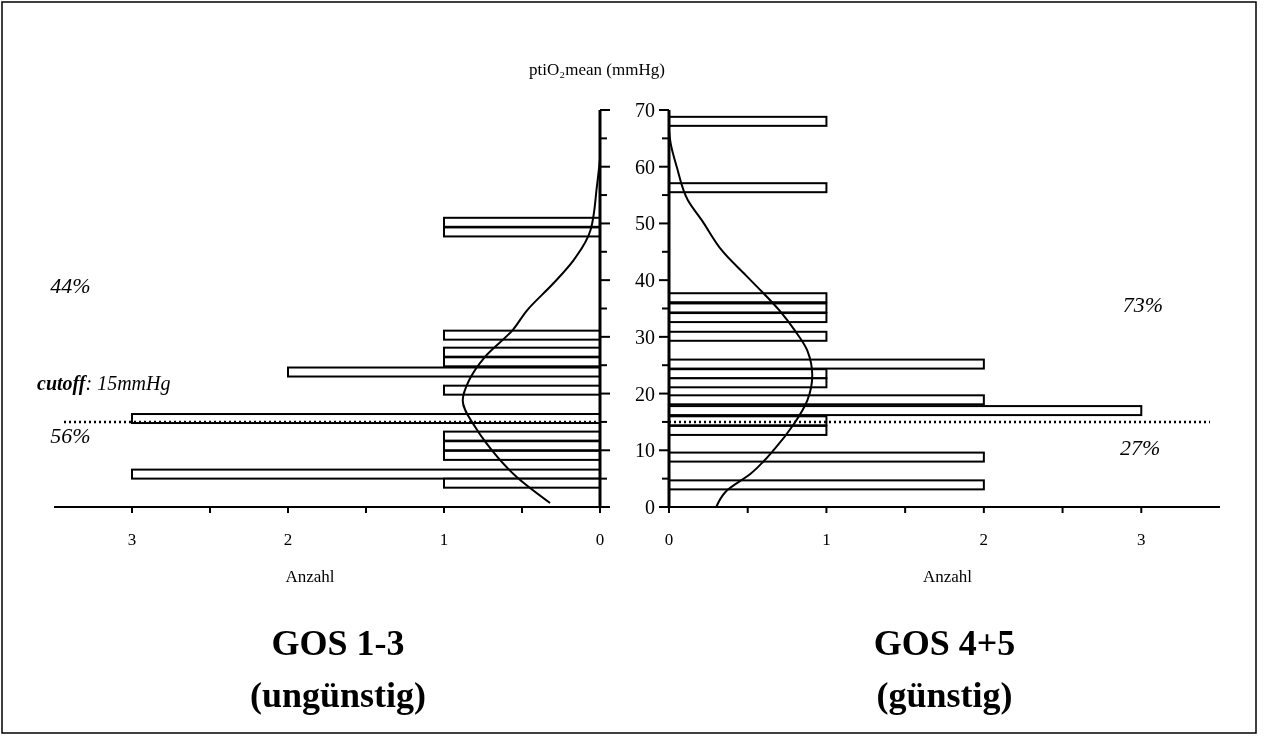  I want to click on y-tick-label: 50, so click(645, 223).